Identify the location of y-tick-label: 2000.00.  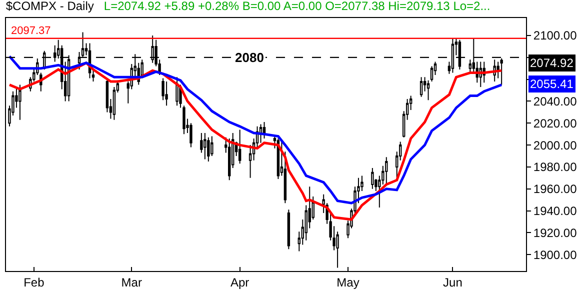
(555, 145).